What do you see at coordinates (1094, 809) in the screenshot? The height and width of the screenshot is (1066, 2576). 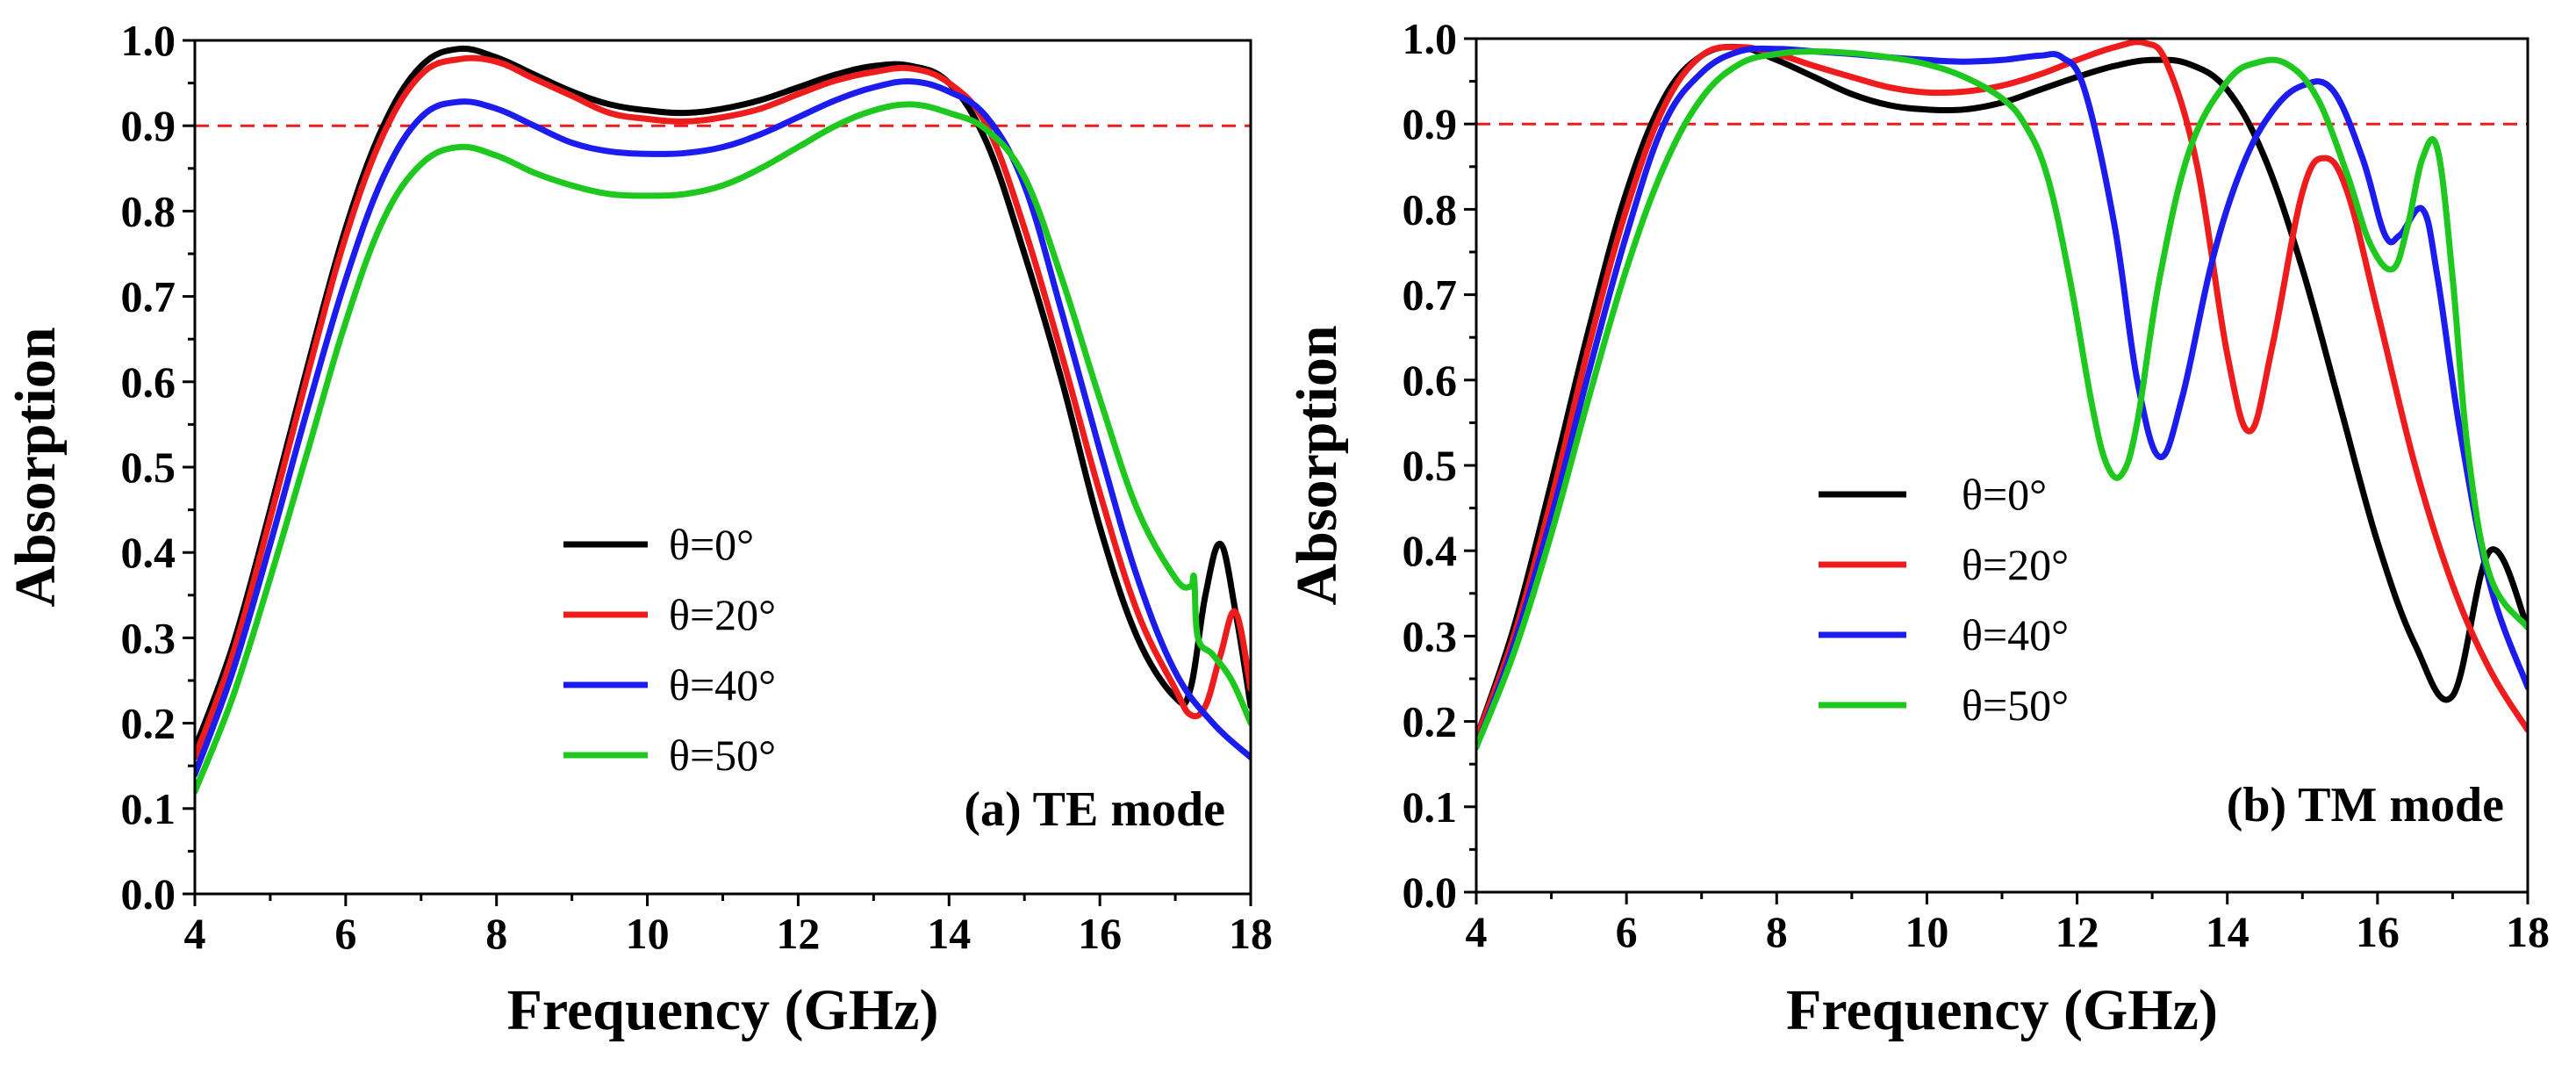 I see `panel-annotation: (a) TE mode` at bounding box center [1094, 809].